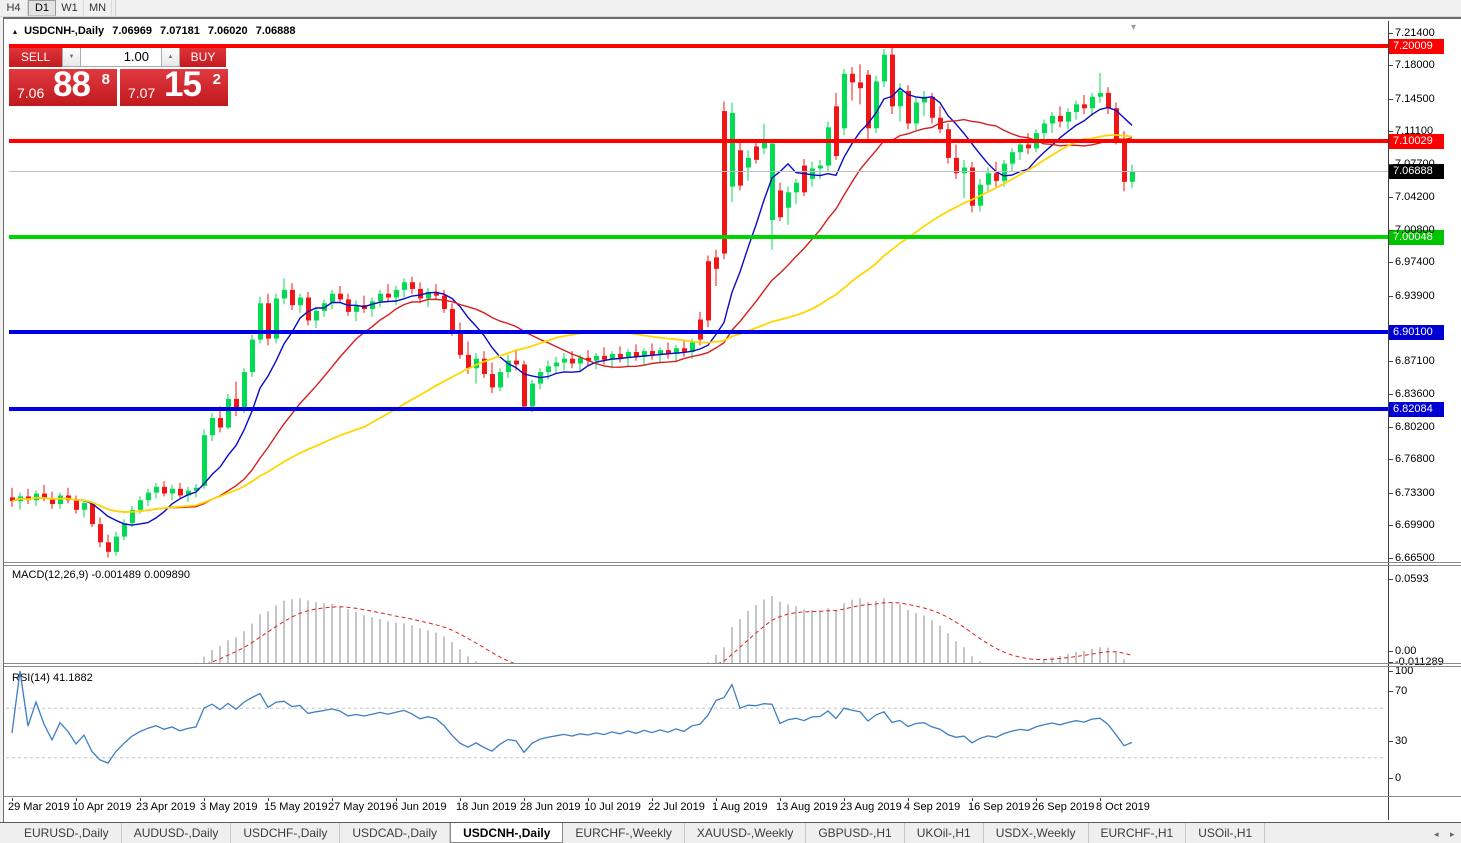 The image size is (1461, 843). Describe the element at coordinates (203, 56) in the screenshot. I see `buy-button: BUY` at that location.